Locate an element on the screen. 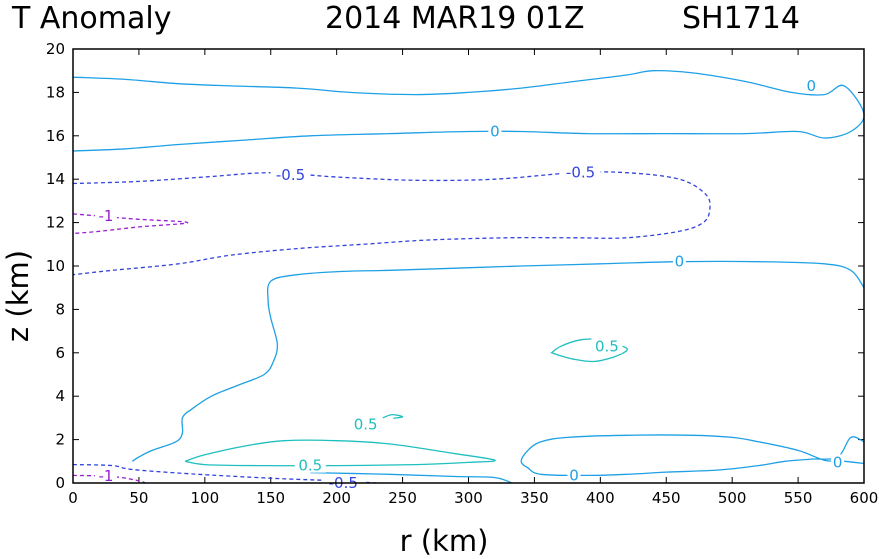  y-tick-label: 8 is located at coordinates (60, 309).